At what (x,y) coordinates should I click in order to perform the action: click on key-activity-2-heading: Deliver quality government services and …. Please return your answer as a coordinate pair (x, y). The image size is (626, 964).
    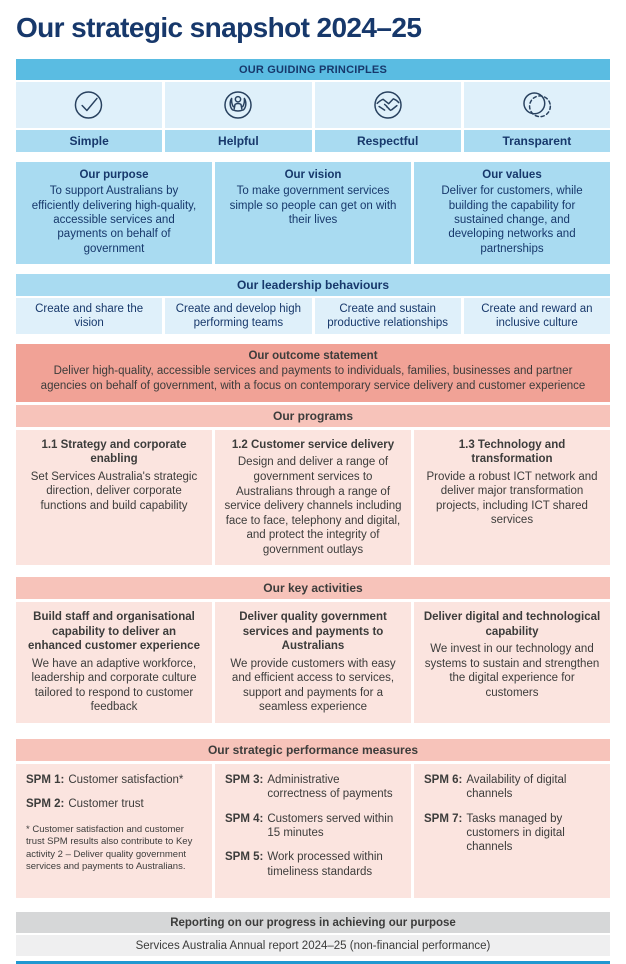
    Looking at the image, I should click on (313, 632).